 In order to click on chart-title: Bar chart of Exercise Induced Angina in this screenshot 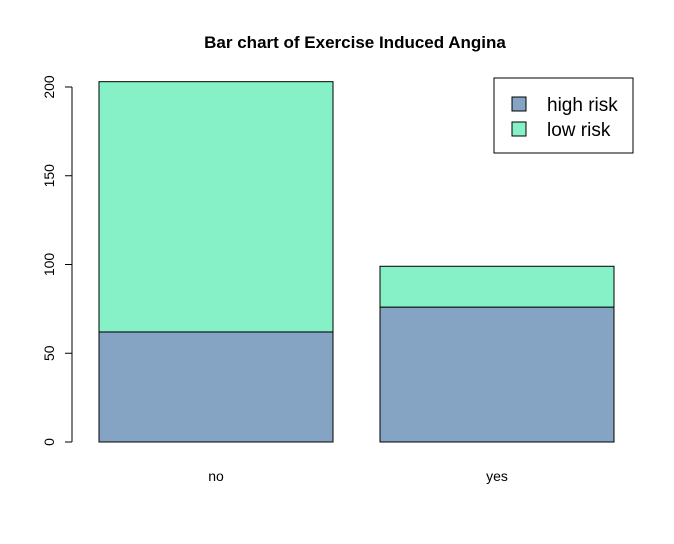, I will do `click(355, 42)`.